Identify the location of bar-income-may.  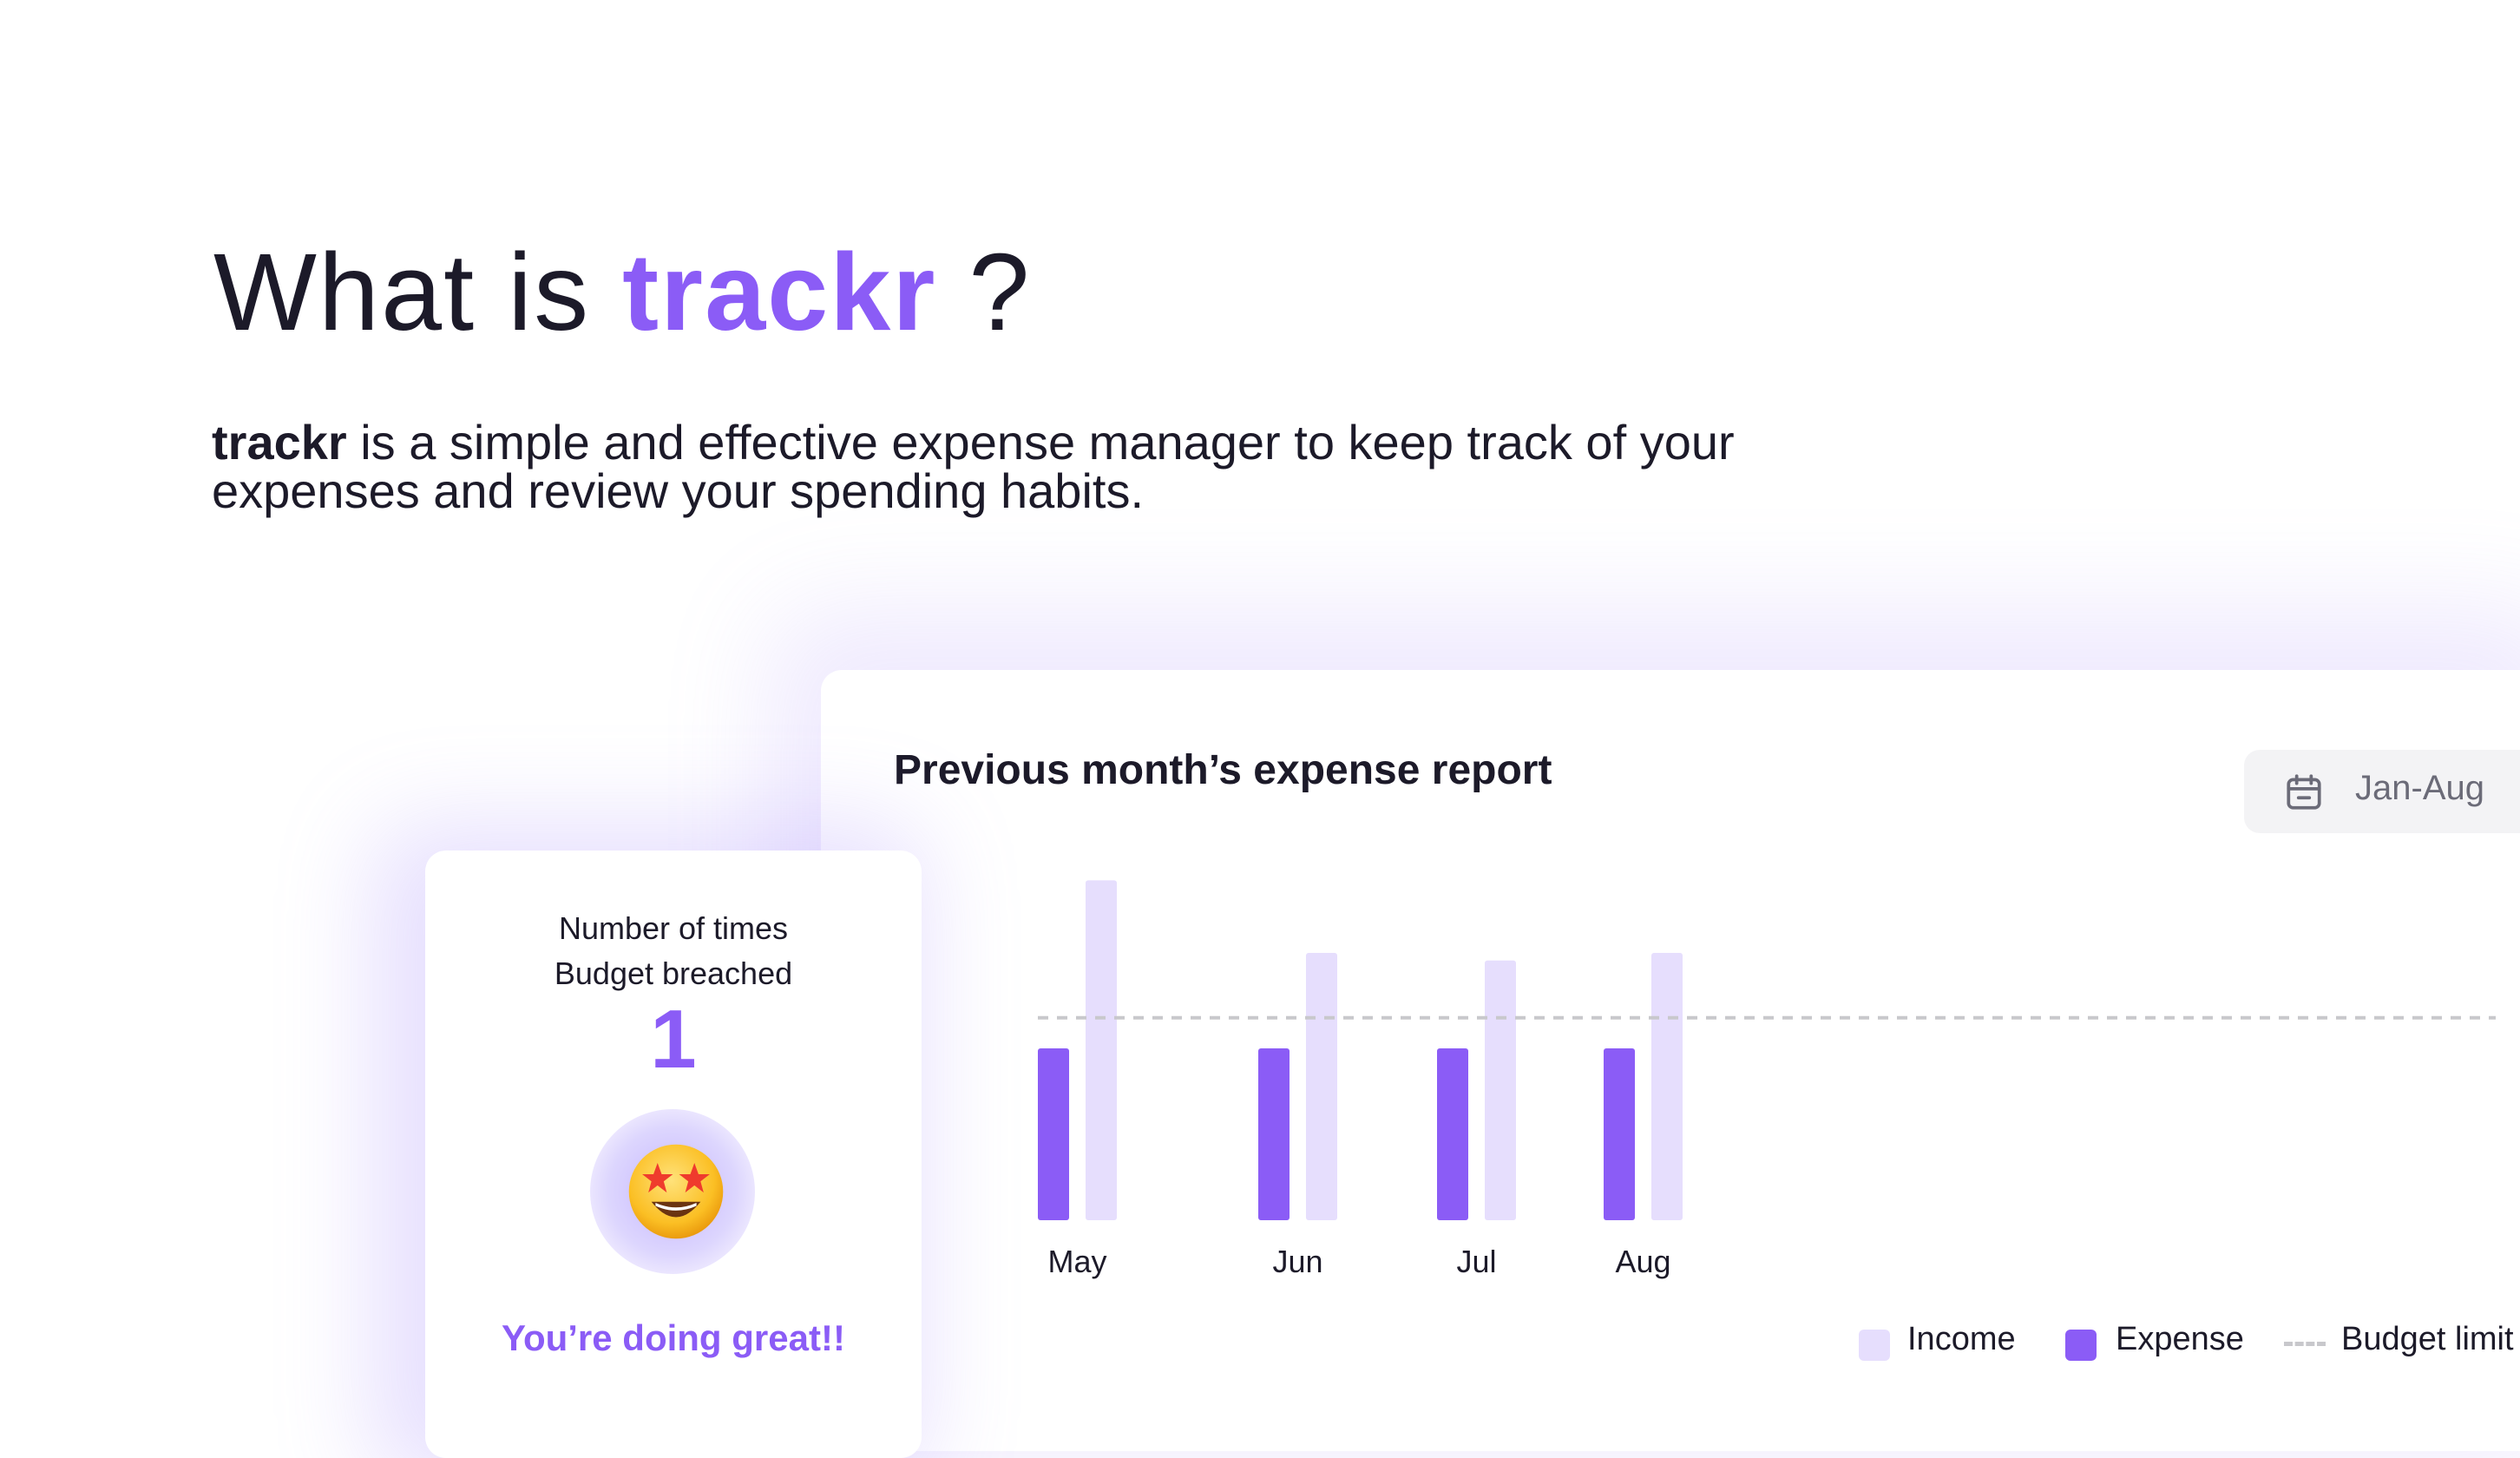
(1101, 1050).